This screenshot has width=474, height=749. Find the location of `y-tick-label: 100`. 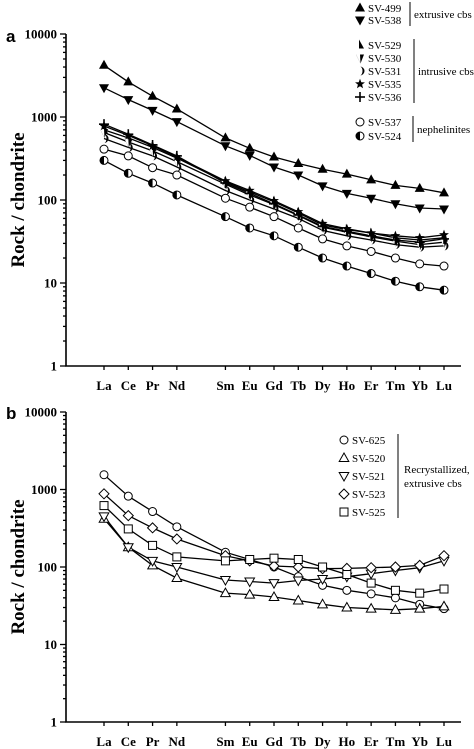

y-tick-label: 100 is located at coordinates (48, 567).